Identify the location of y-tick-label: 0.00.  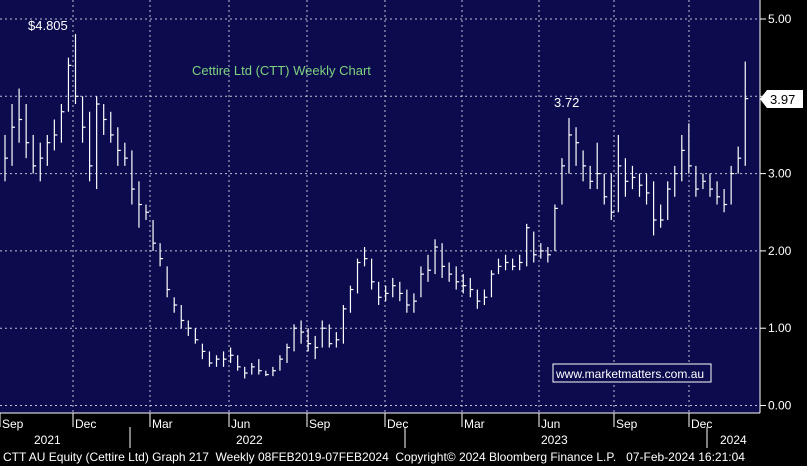
(780, 406).